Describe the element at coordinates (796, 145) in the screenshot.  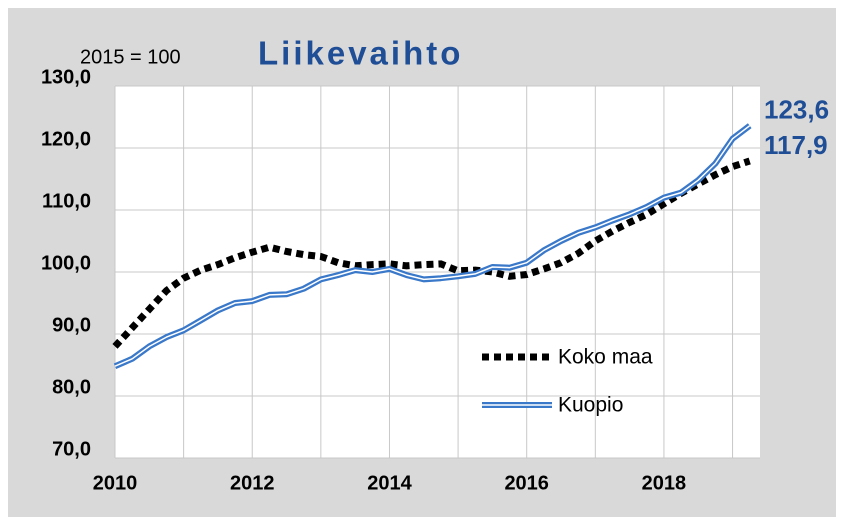
I see `end-label: 117,9` at that location.